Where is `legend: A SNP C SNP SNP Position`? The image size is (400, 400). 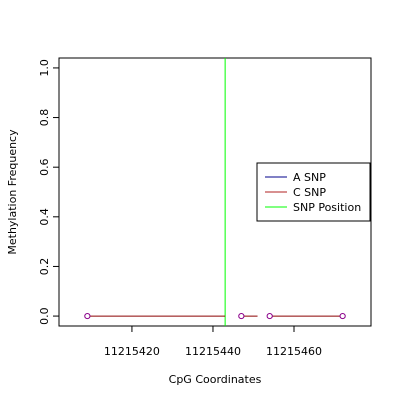 legend: A SNP C SNP SNP Position is located at coordinates (313, 192).